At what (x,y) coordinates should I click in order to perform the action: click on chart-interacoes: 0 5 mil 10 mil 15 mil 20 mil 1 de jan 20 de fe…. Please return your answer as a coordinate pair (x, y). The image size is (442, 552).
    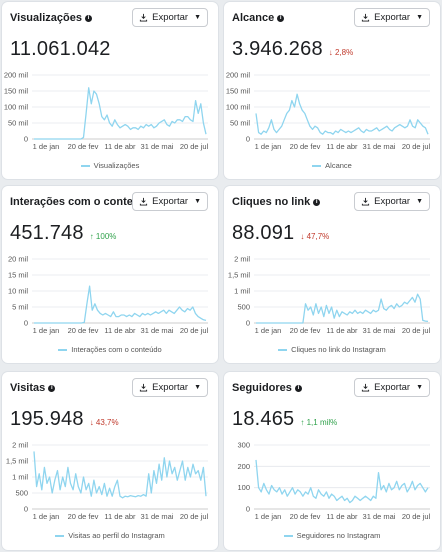
    Looking at the image, I should click on (108, 295).